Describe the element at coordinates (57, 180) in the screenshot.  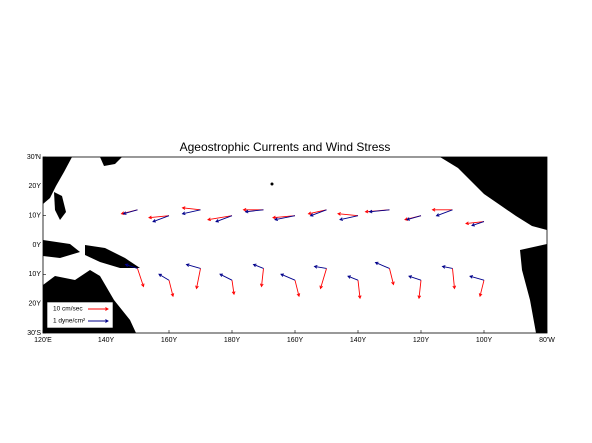
I see `land-asia` at that location.